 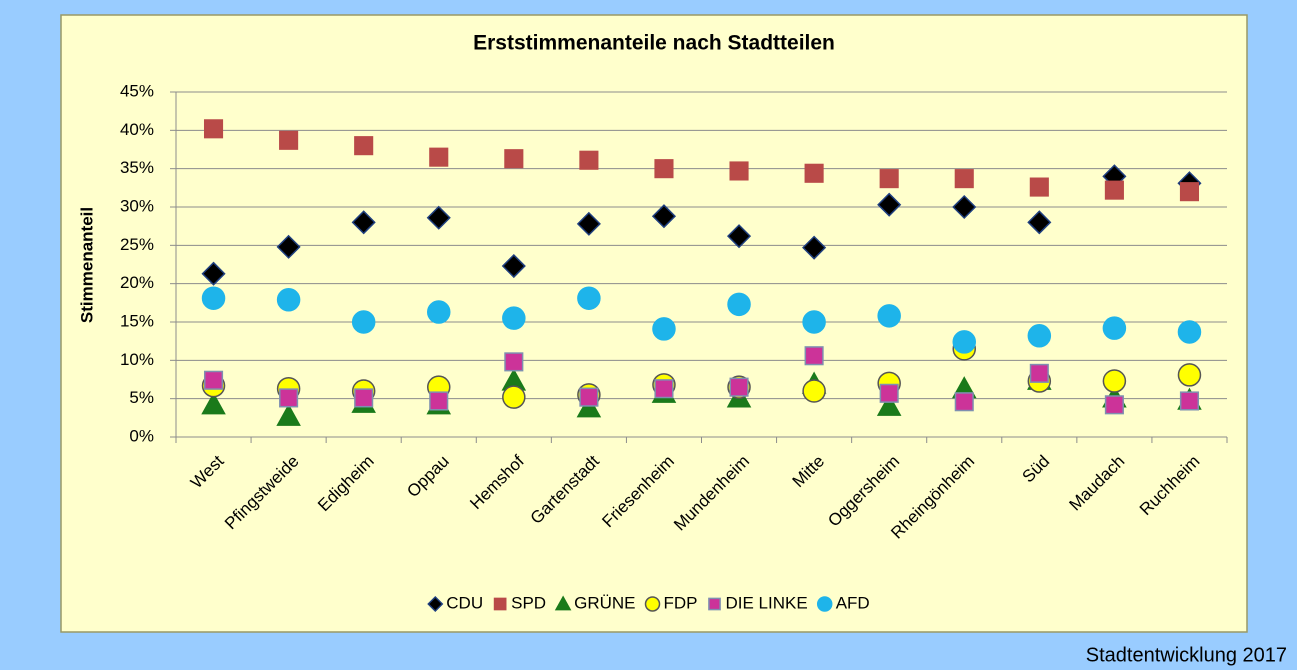 What do you see at coordinates (141, 397) in the screenshot?
I see `y-tick-label: 5%` at bounding box center [141, 397].